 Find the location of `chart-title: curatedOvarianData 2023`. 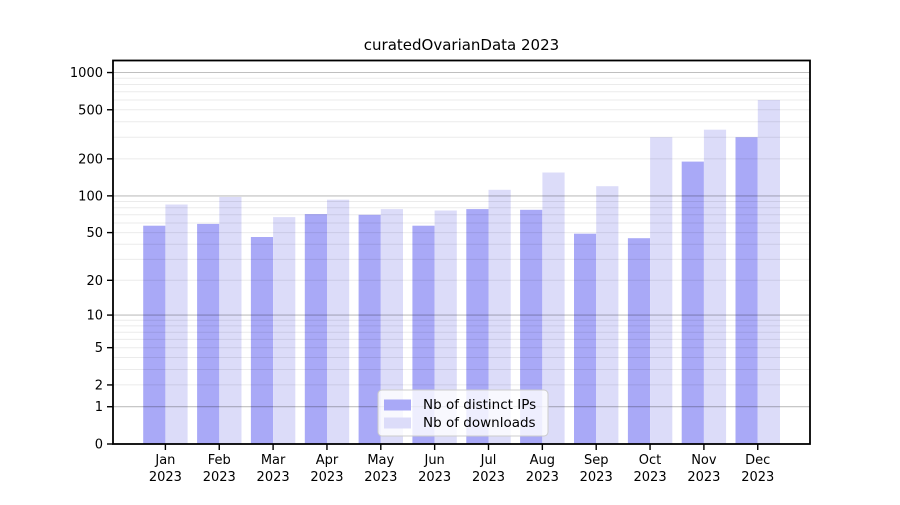

chart-title: curatedOvarianData 2023 is located at coordinates (461, 45).